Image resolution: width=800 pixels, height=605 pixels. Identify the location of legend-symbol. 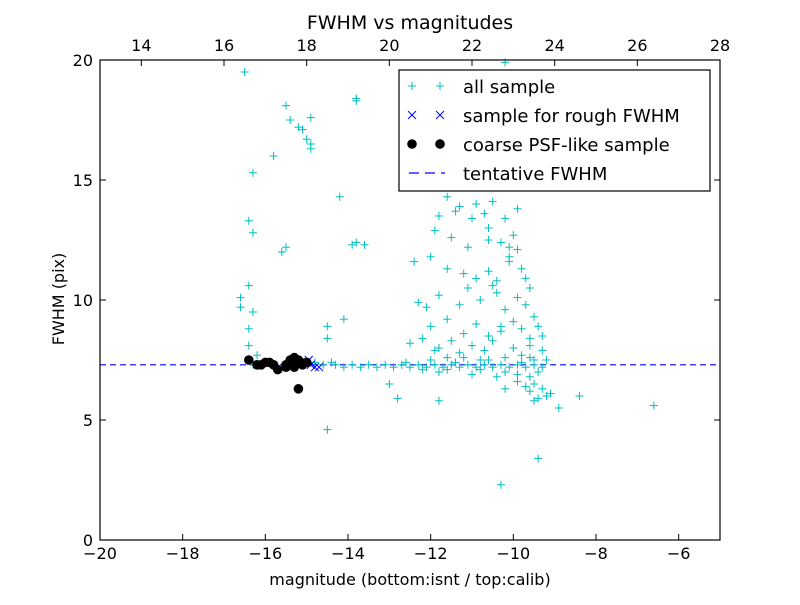
(412, 115).